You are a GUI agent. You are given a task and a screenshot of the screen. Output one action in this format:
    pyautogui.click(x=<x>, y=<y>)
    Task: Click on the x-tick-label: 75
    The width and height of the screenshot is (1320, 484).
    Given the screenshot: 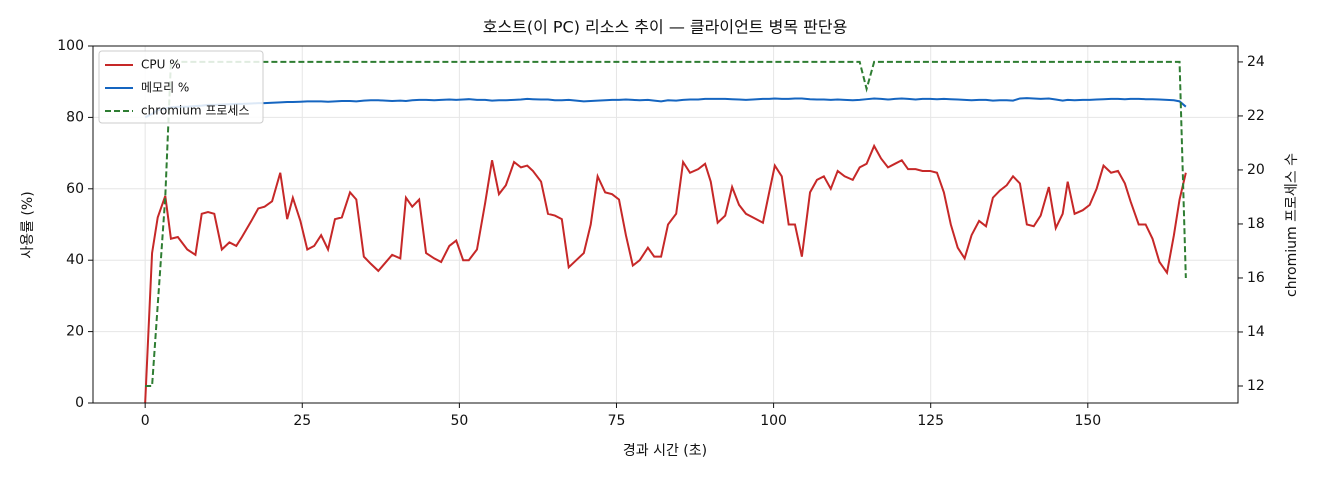 What is the action you would take?
    pyautogui.click(x=617, y=421)
    